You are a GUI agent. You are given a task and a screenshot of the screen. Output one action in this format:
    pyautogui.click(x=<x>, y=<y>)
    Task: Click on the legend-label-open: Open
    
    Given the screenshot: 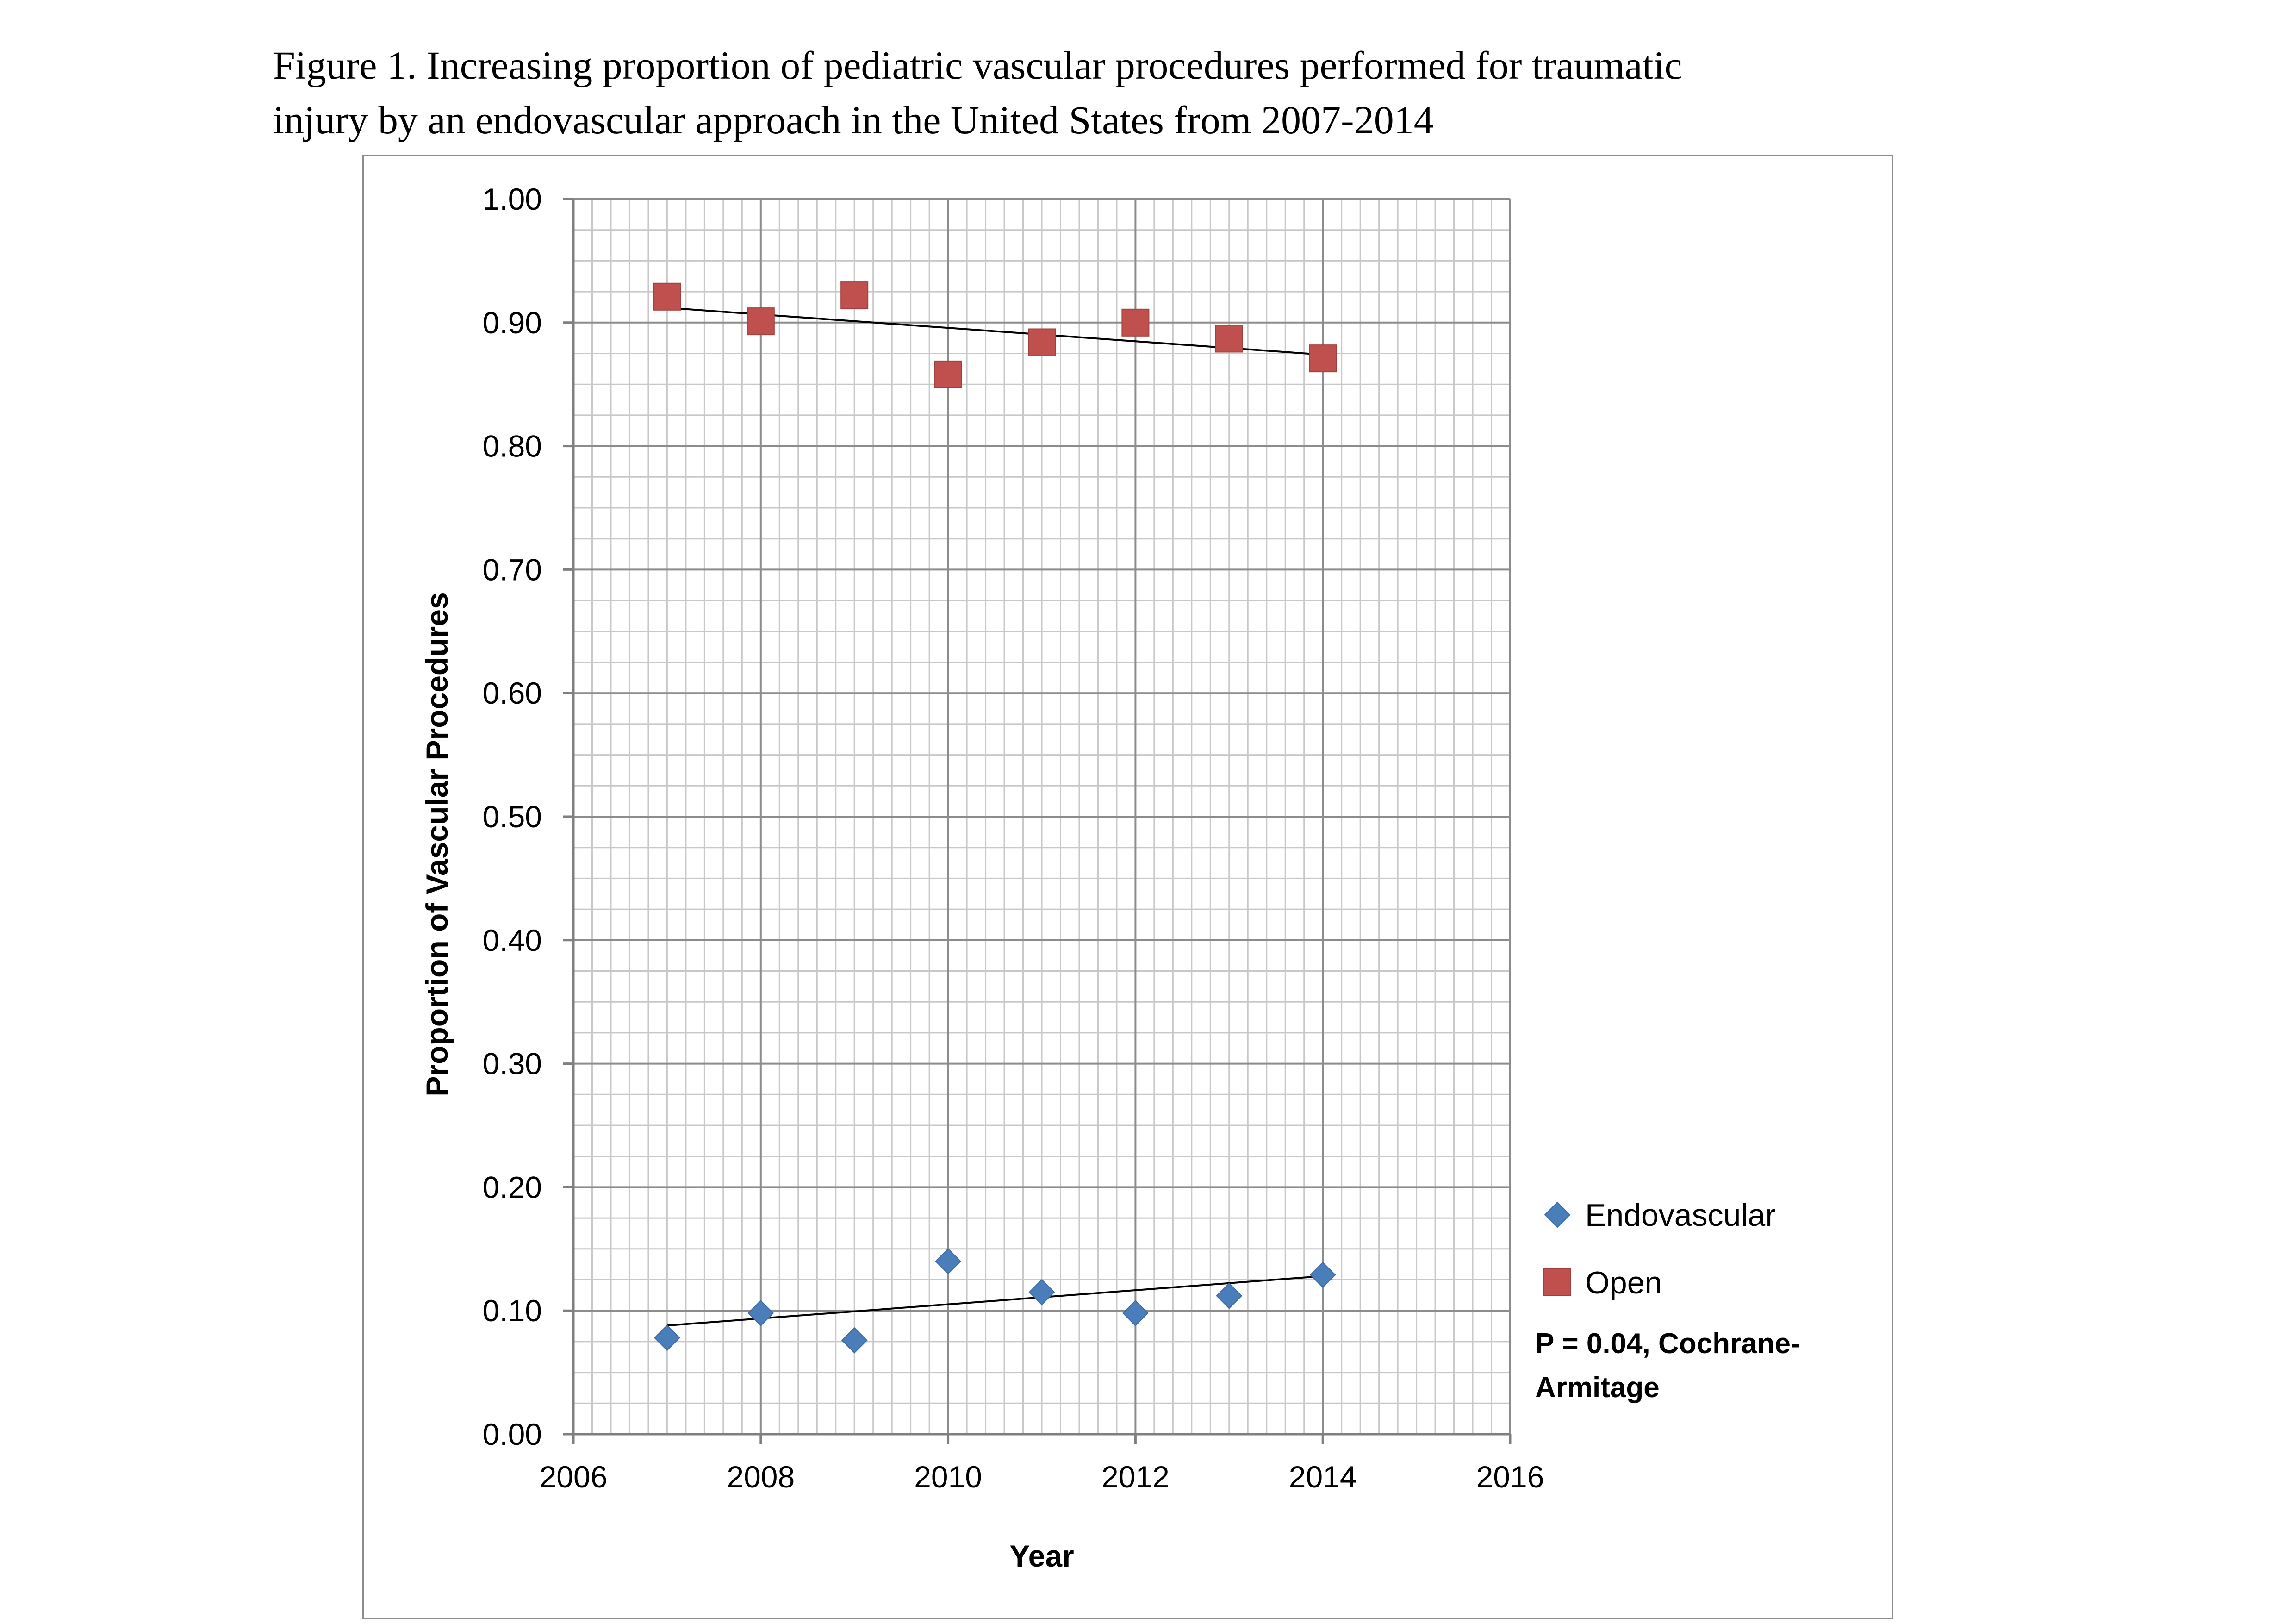 What is the action you would take?
    pyautogui.click(x=1623, y=1282)
    